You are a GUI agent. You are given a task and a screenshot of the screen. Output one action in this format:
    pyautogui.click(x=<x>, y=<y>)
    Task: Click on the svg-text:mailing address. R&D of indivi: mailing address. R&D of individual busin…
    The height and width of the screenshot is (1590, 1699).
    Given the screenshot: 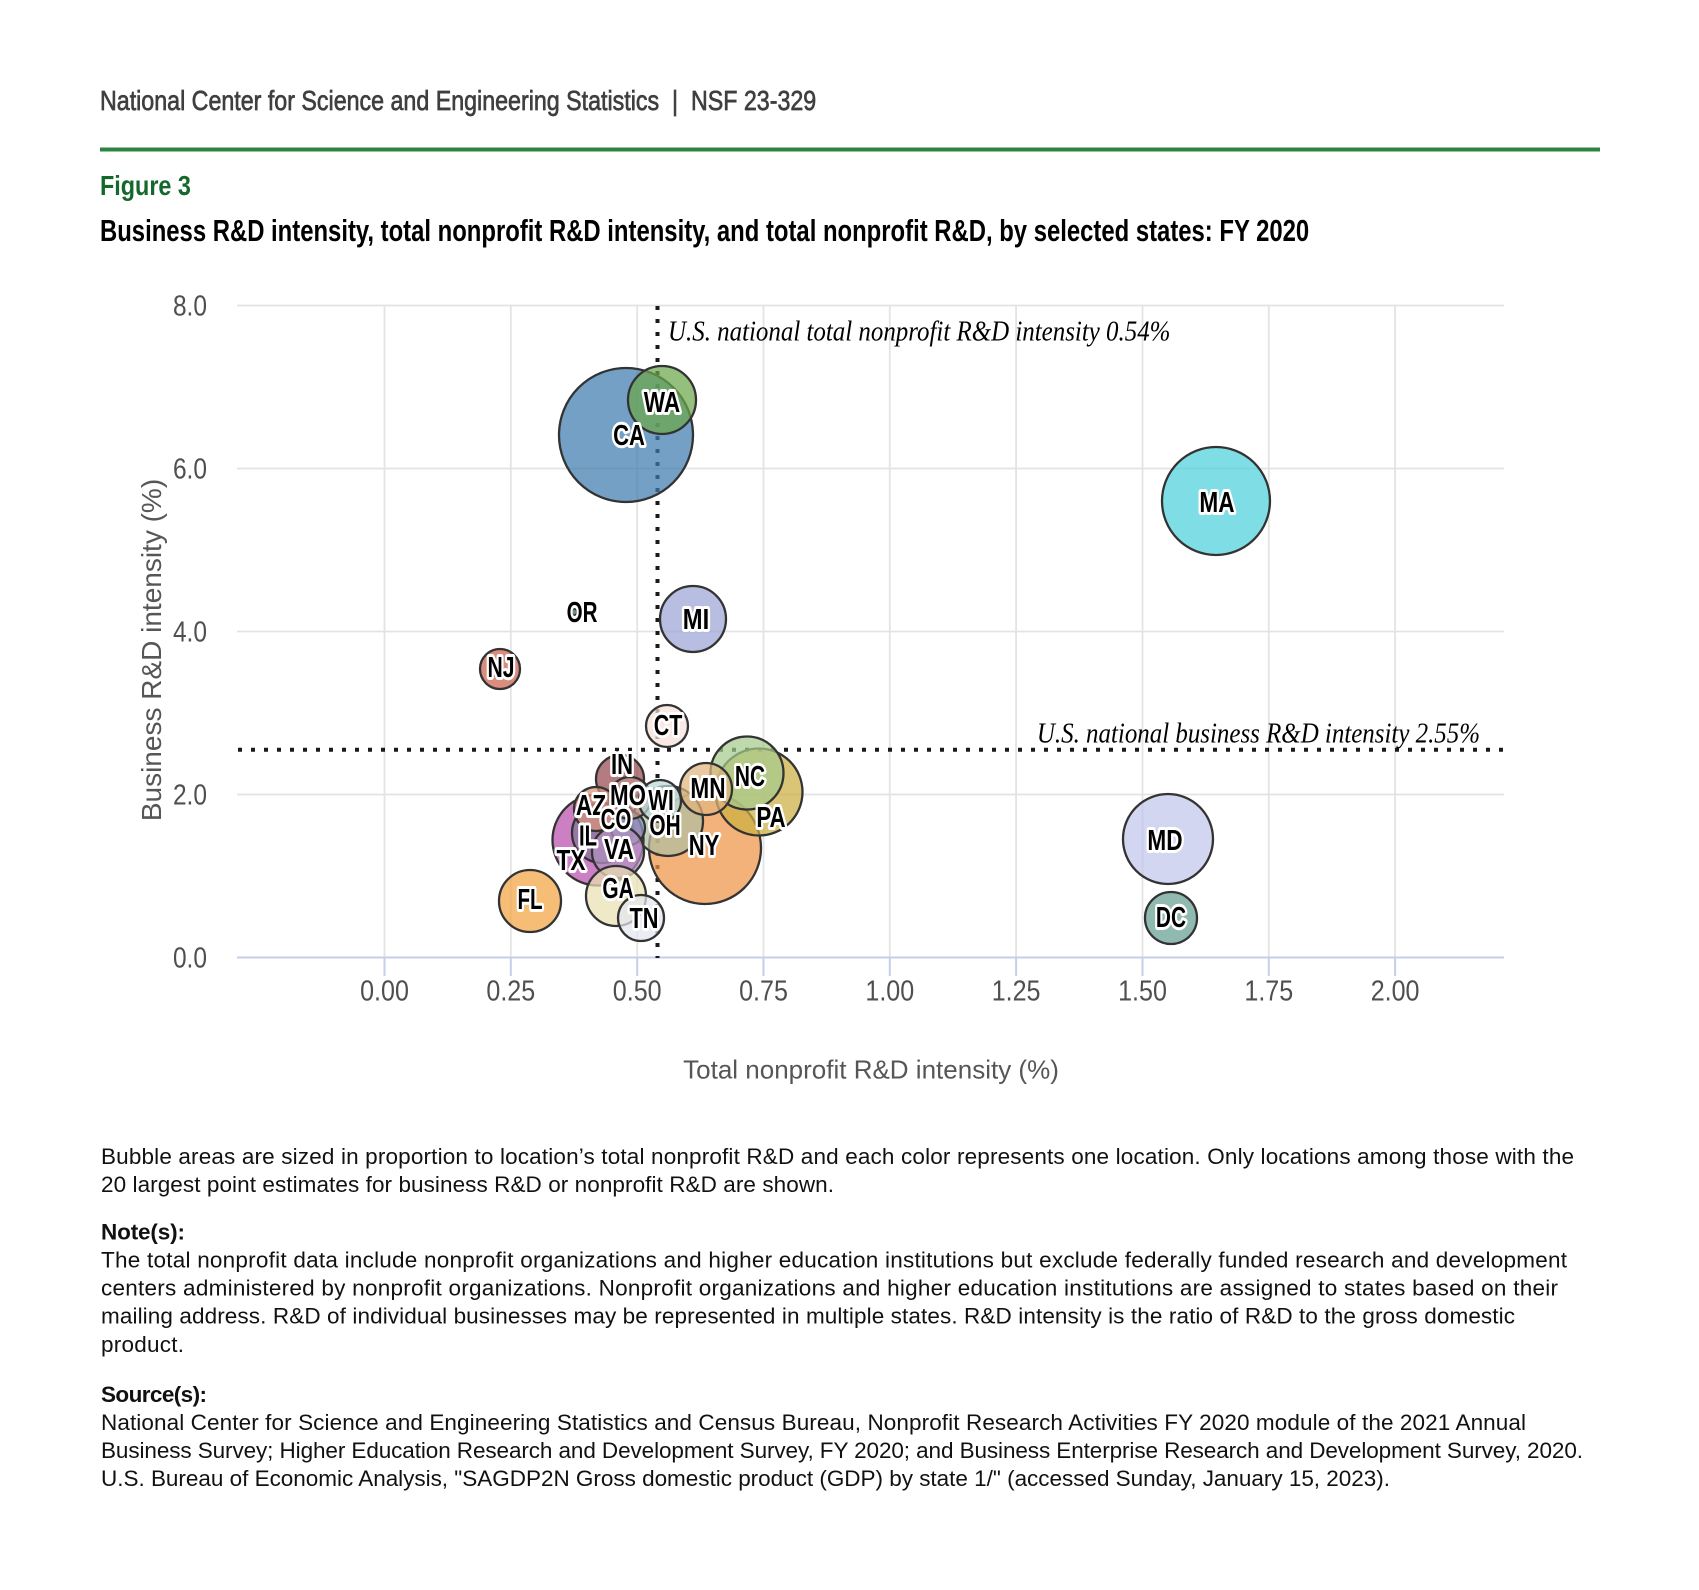 What is the action you would take?
    pyautogui.click(x=808, y=1316)
    